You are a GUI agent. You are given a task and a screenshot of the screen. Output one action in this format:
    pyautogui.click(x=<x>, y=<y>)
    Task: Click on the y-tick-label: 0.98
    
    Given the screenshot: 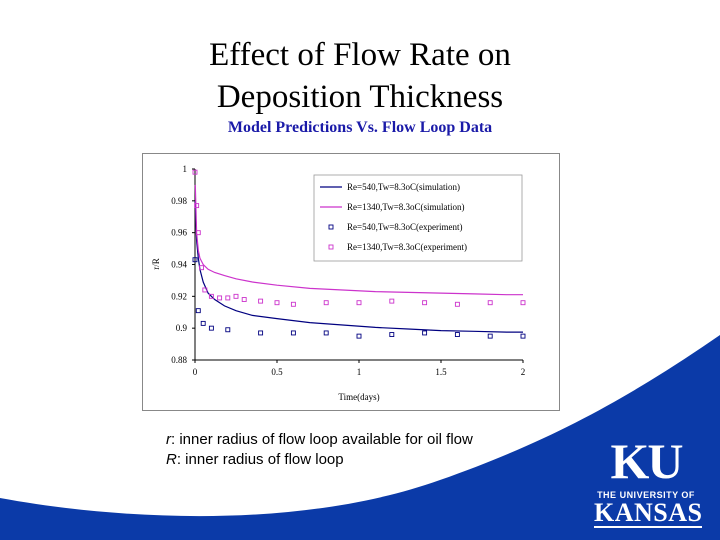 What is the action you would take?
    pyautogui.click(x=179, y=201)
    